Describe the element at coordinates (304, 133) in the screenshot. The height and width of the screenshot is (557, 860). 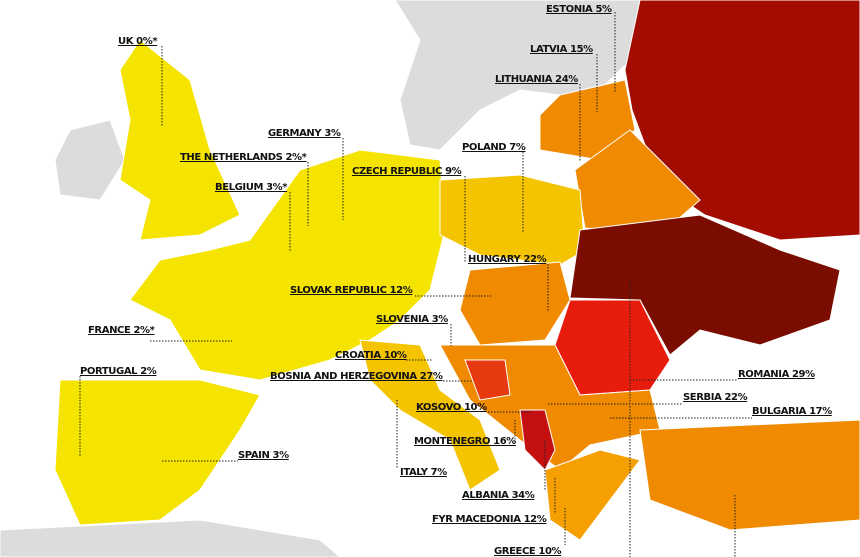
I see `country-label: GERMANY 3%` at that location.